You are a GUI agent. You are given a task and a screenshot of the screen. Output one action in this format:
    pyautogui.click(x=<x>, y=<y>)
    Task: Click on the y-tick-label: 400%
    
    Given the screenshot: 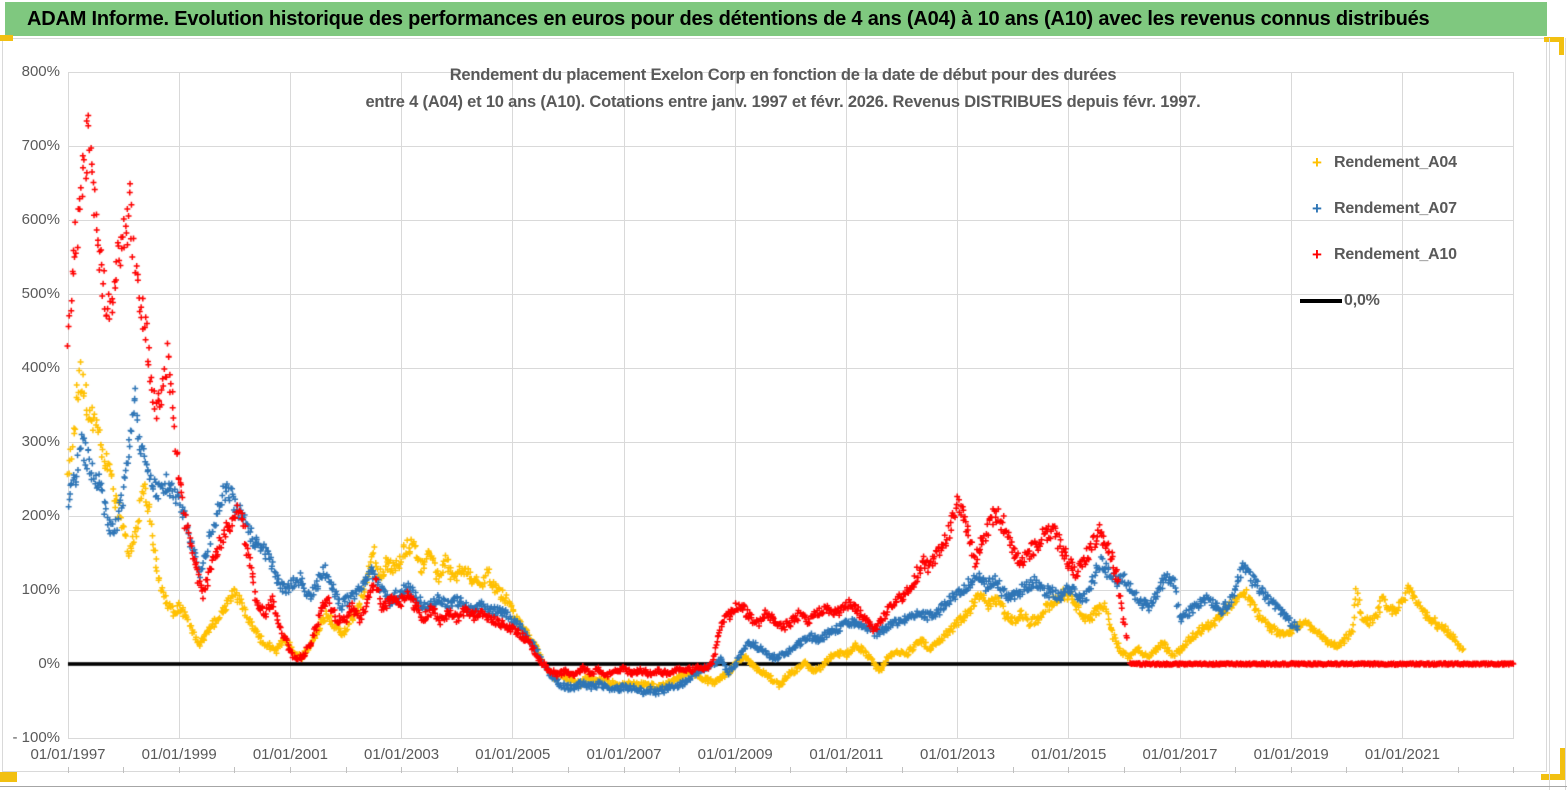 What is the action you would take?
    pyautogui.click(x=40, y=367)
    